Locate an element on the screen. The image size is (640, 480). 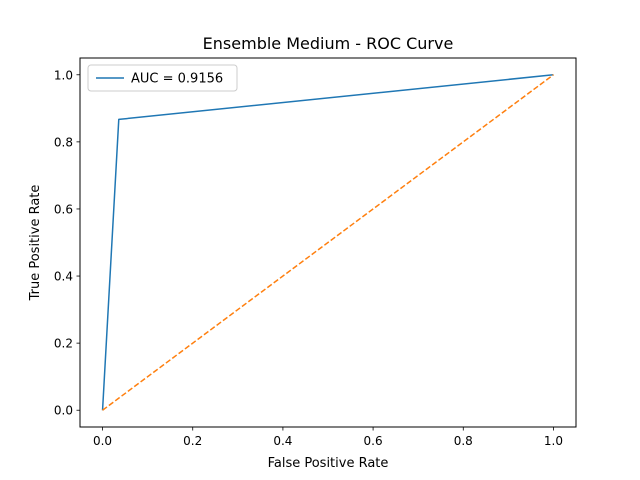
x-tick-label: 0.4 is located at coordinates (282, 441).